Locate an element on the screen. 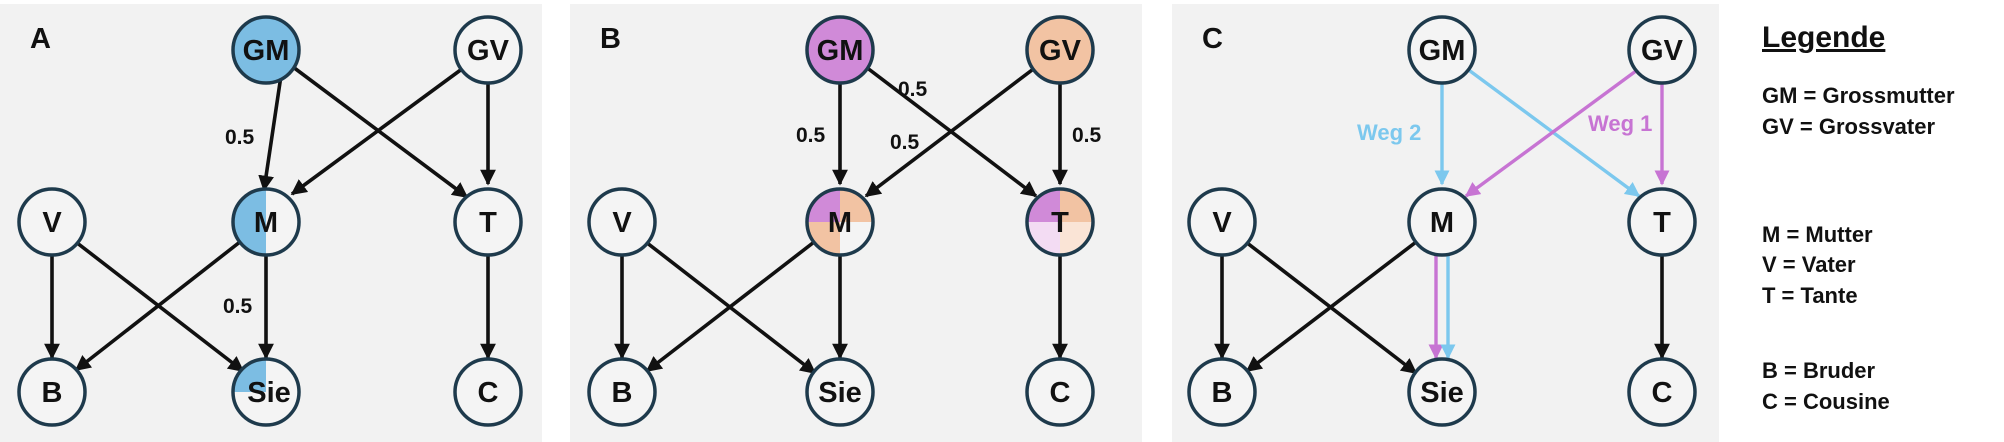  path2-label: Weg 2 is located at coordinates (1389, 132).